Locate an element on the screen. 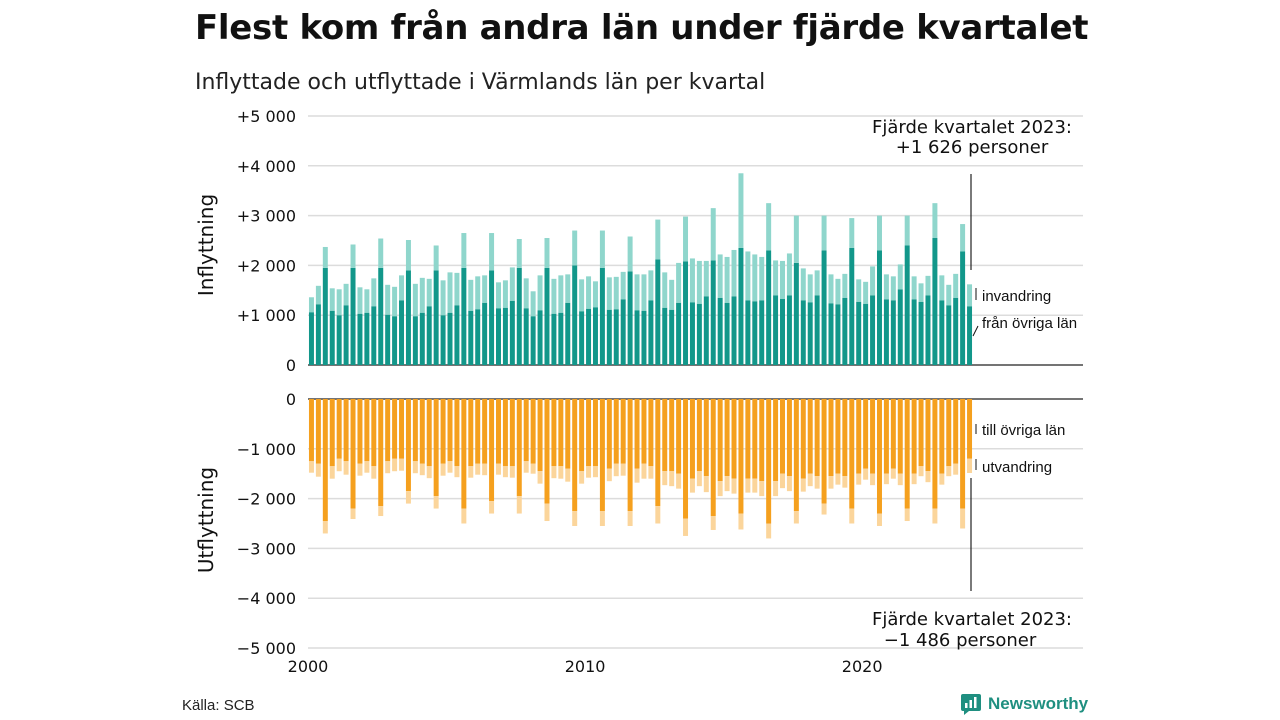 Image resolution: width=1280 pixels, height=720 pixels. y-tick-label-top: +3 000 is located at coordinates (266, 216).